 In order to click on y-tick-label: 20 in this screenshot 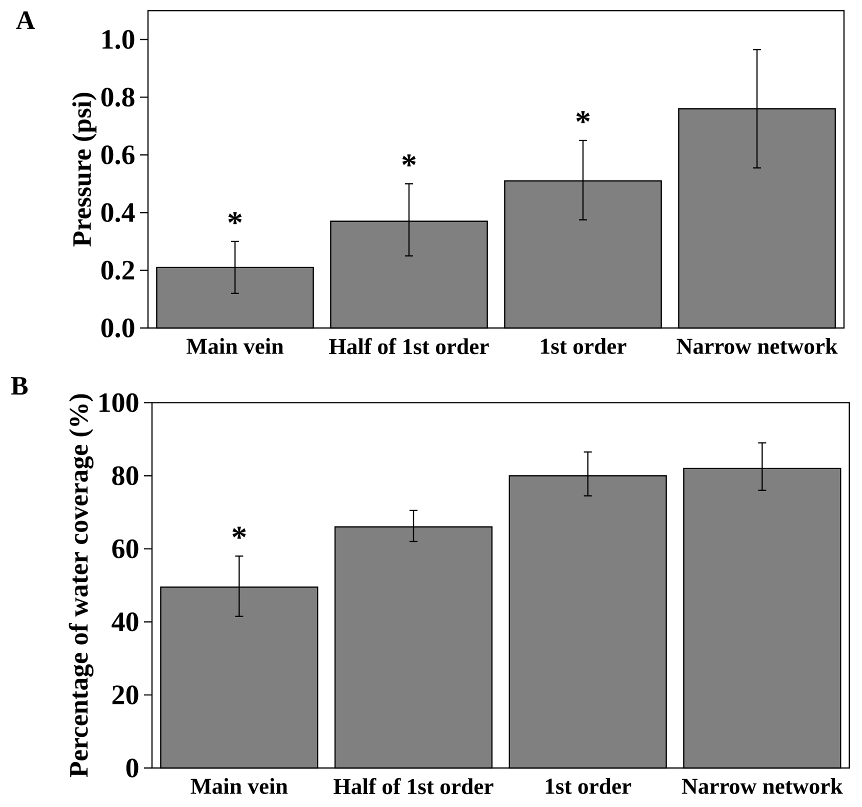, I will do `click(125, 694)`.